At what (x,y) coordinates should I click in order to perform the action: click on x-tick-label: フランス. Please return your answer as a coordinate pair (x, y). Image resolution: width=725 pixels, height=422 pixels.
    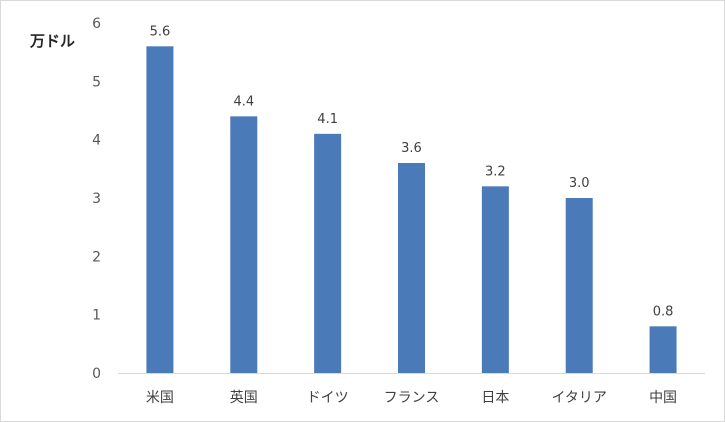
    Looking at the image, I should click on (412, 398).